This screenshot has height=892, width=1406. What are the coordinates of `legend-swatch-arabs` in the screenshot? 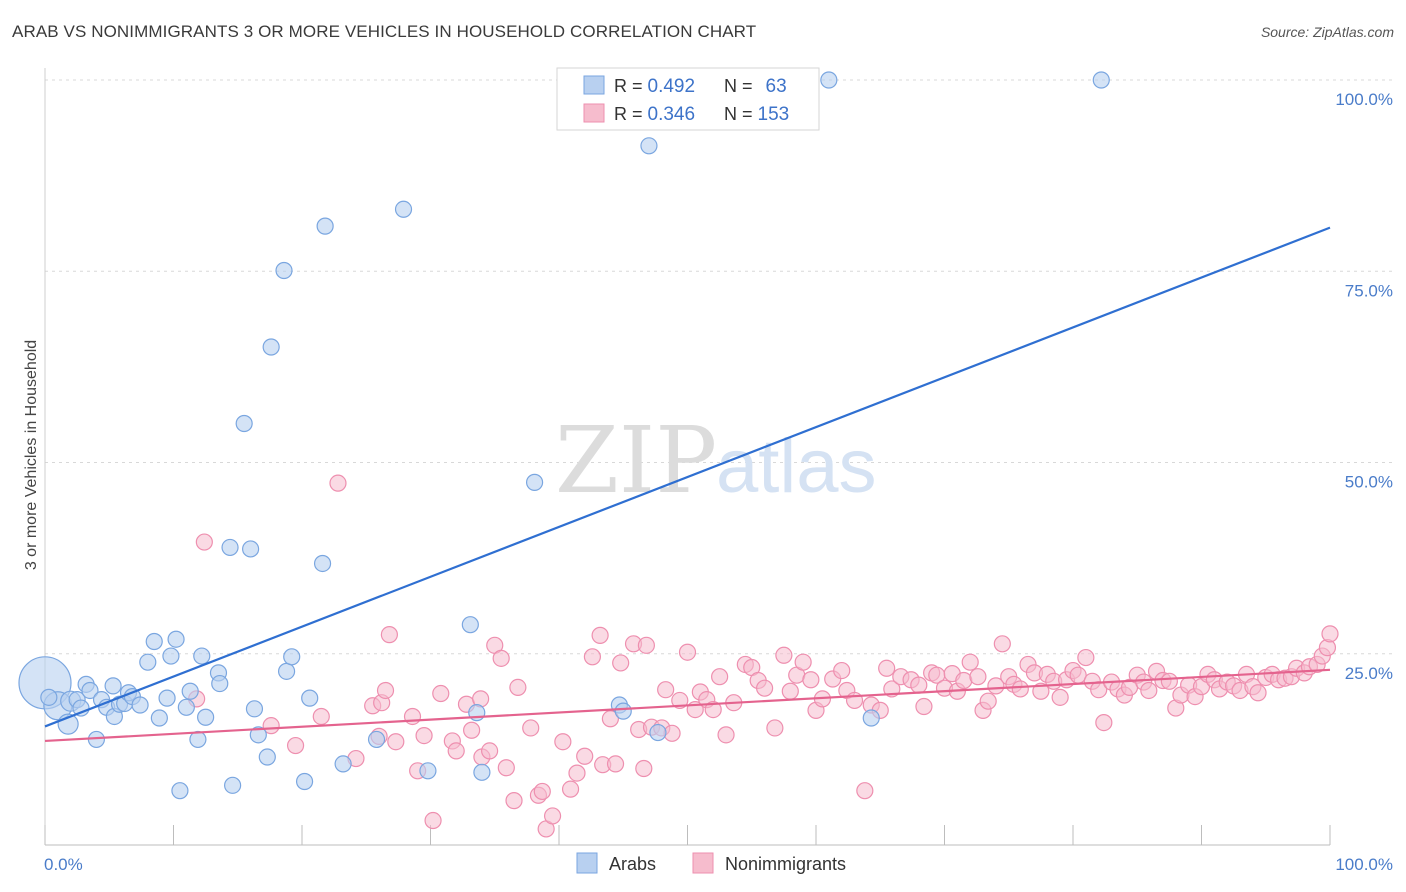 It's located at (594, 85).